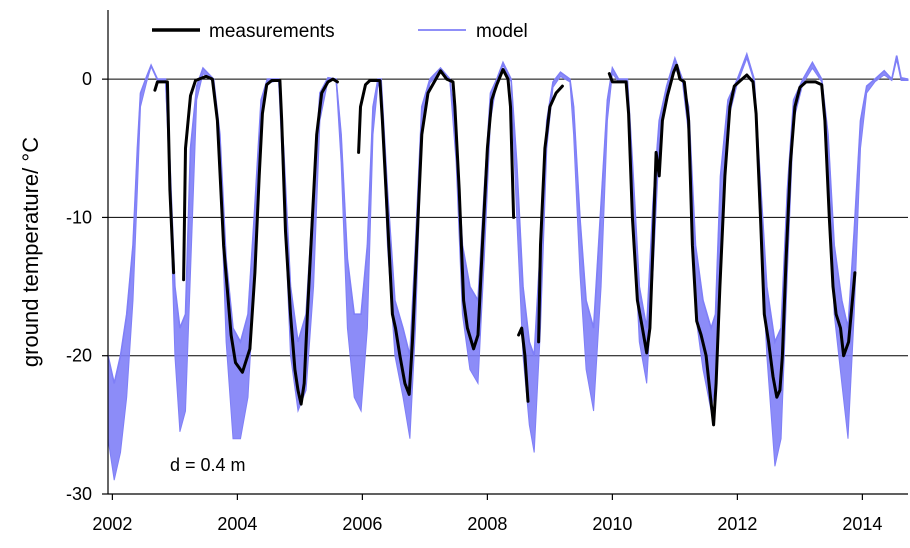  What do you see at coordinates (79, 356) in the screenshot?
I see `y-tick-label-2: -20` at bounding box center [79, 356].